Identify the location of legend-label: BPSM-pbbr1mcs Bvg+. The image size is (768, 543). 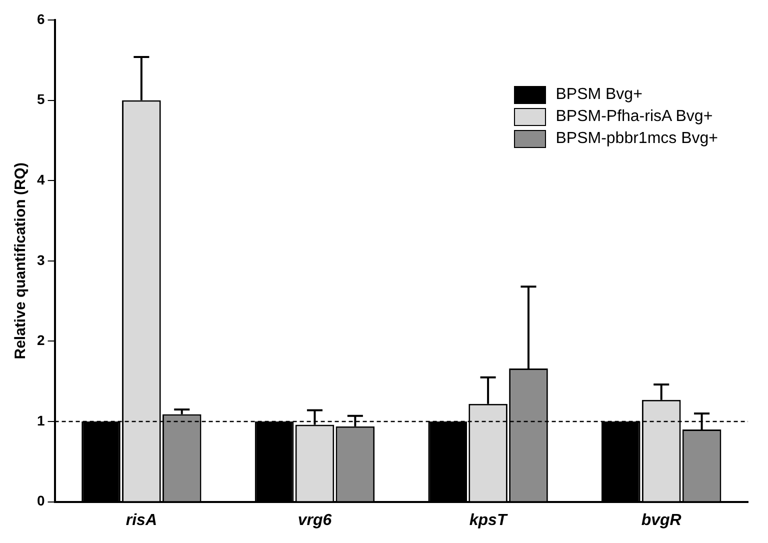
(637, 139).